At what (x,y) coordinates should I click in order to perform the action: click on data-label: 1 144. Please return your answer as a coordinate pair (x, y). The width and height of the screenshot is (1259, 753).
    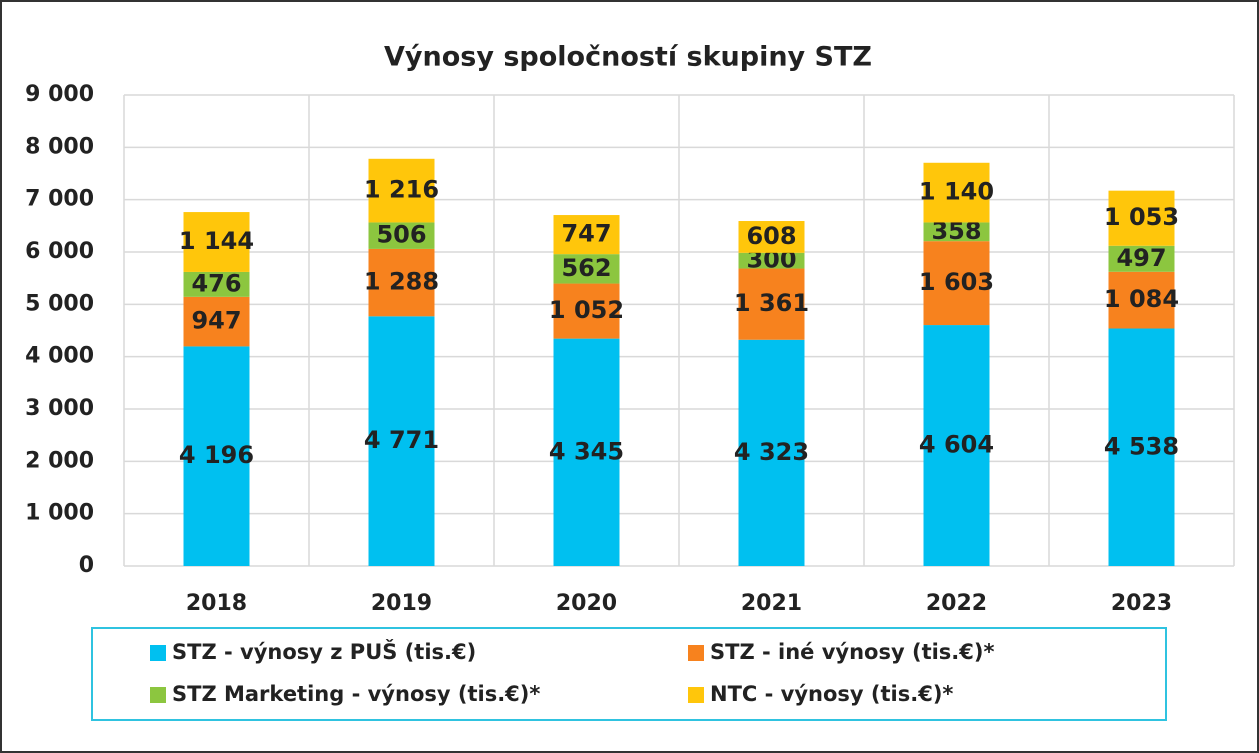
    Looking at the image, I should click on (216, 241).